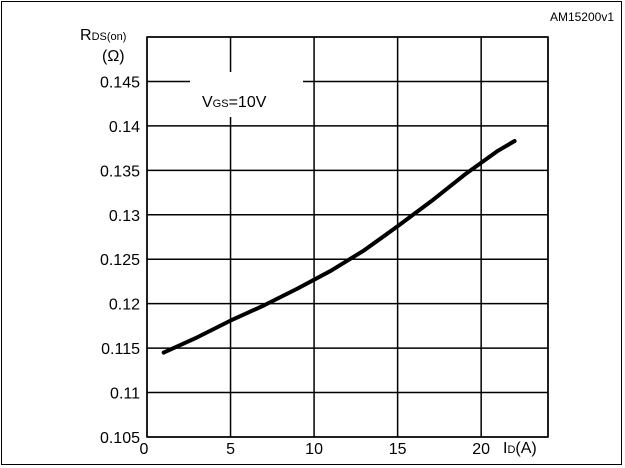 This screenshot has width=625, height=468. I want to click on annotation-main: V, so click(207, 102).